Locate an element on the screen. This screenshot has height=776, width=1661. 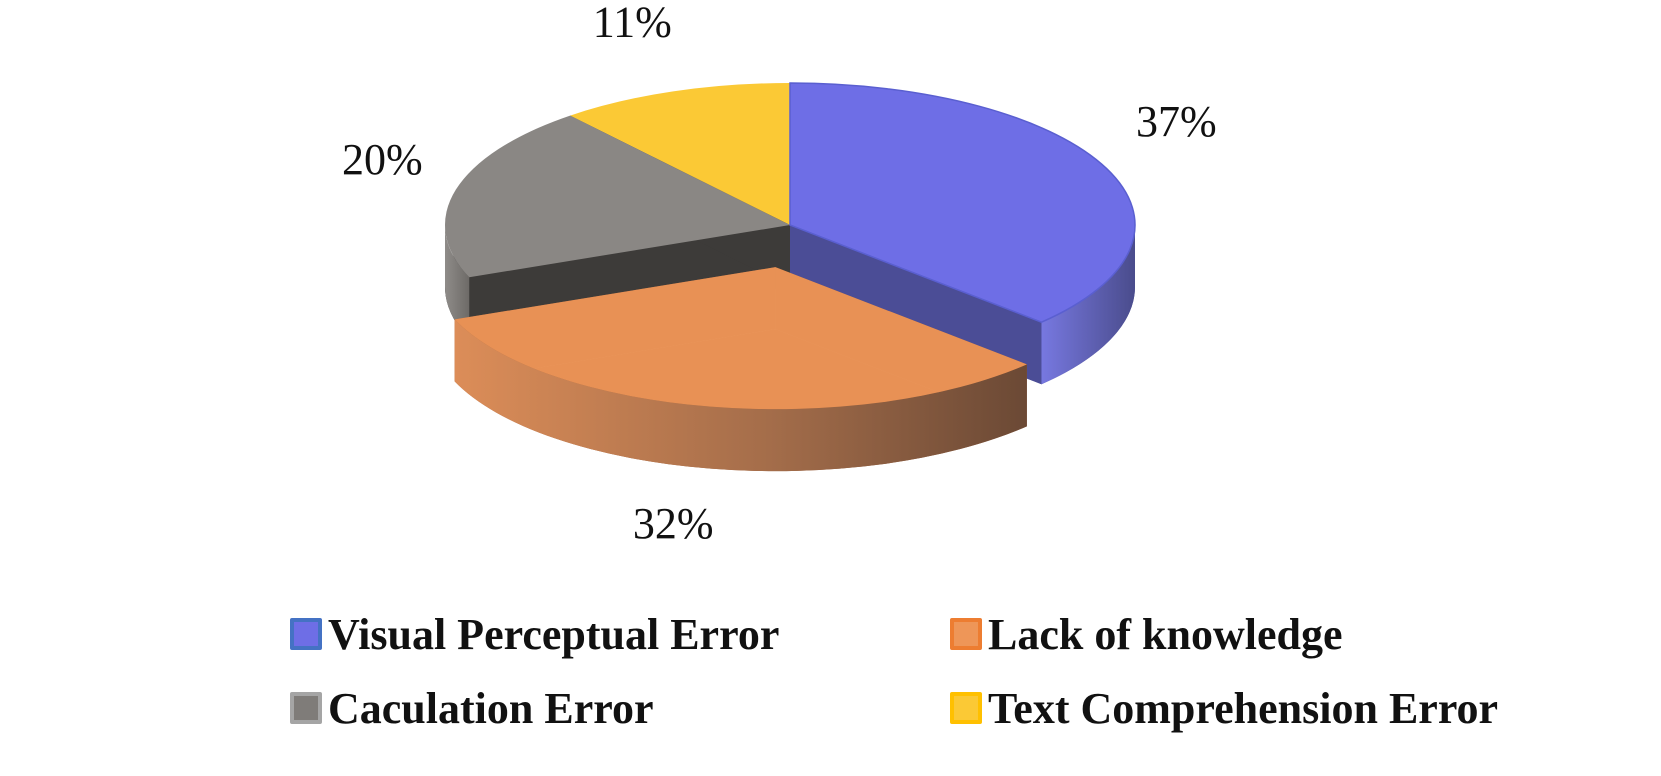
legend-swatch-text-comprehension-error is located at coordinates (966, 708).